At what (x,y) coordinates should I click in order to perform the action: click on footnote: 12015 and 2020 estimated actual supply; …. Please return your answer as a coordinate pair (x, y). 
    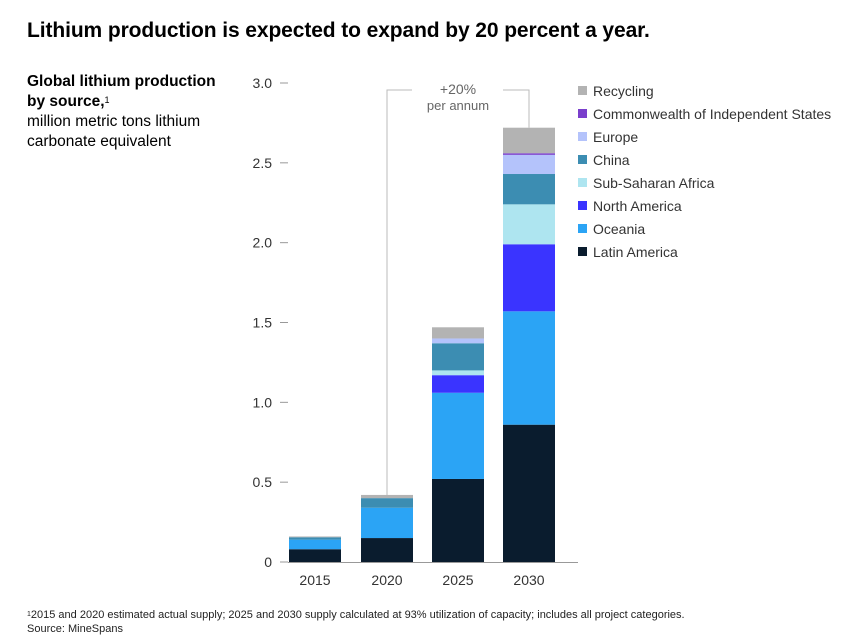
    Looking at the image, I should click on (356, 622).